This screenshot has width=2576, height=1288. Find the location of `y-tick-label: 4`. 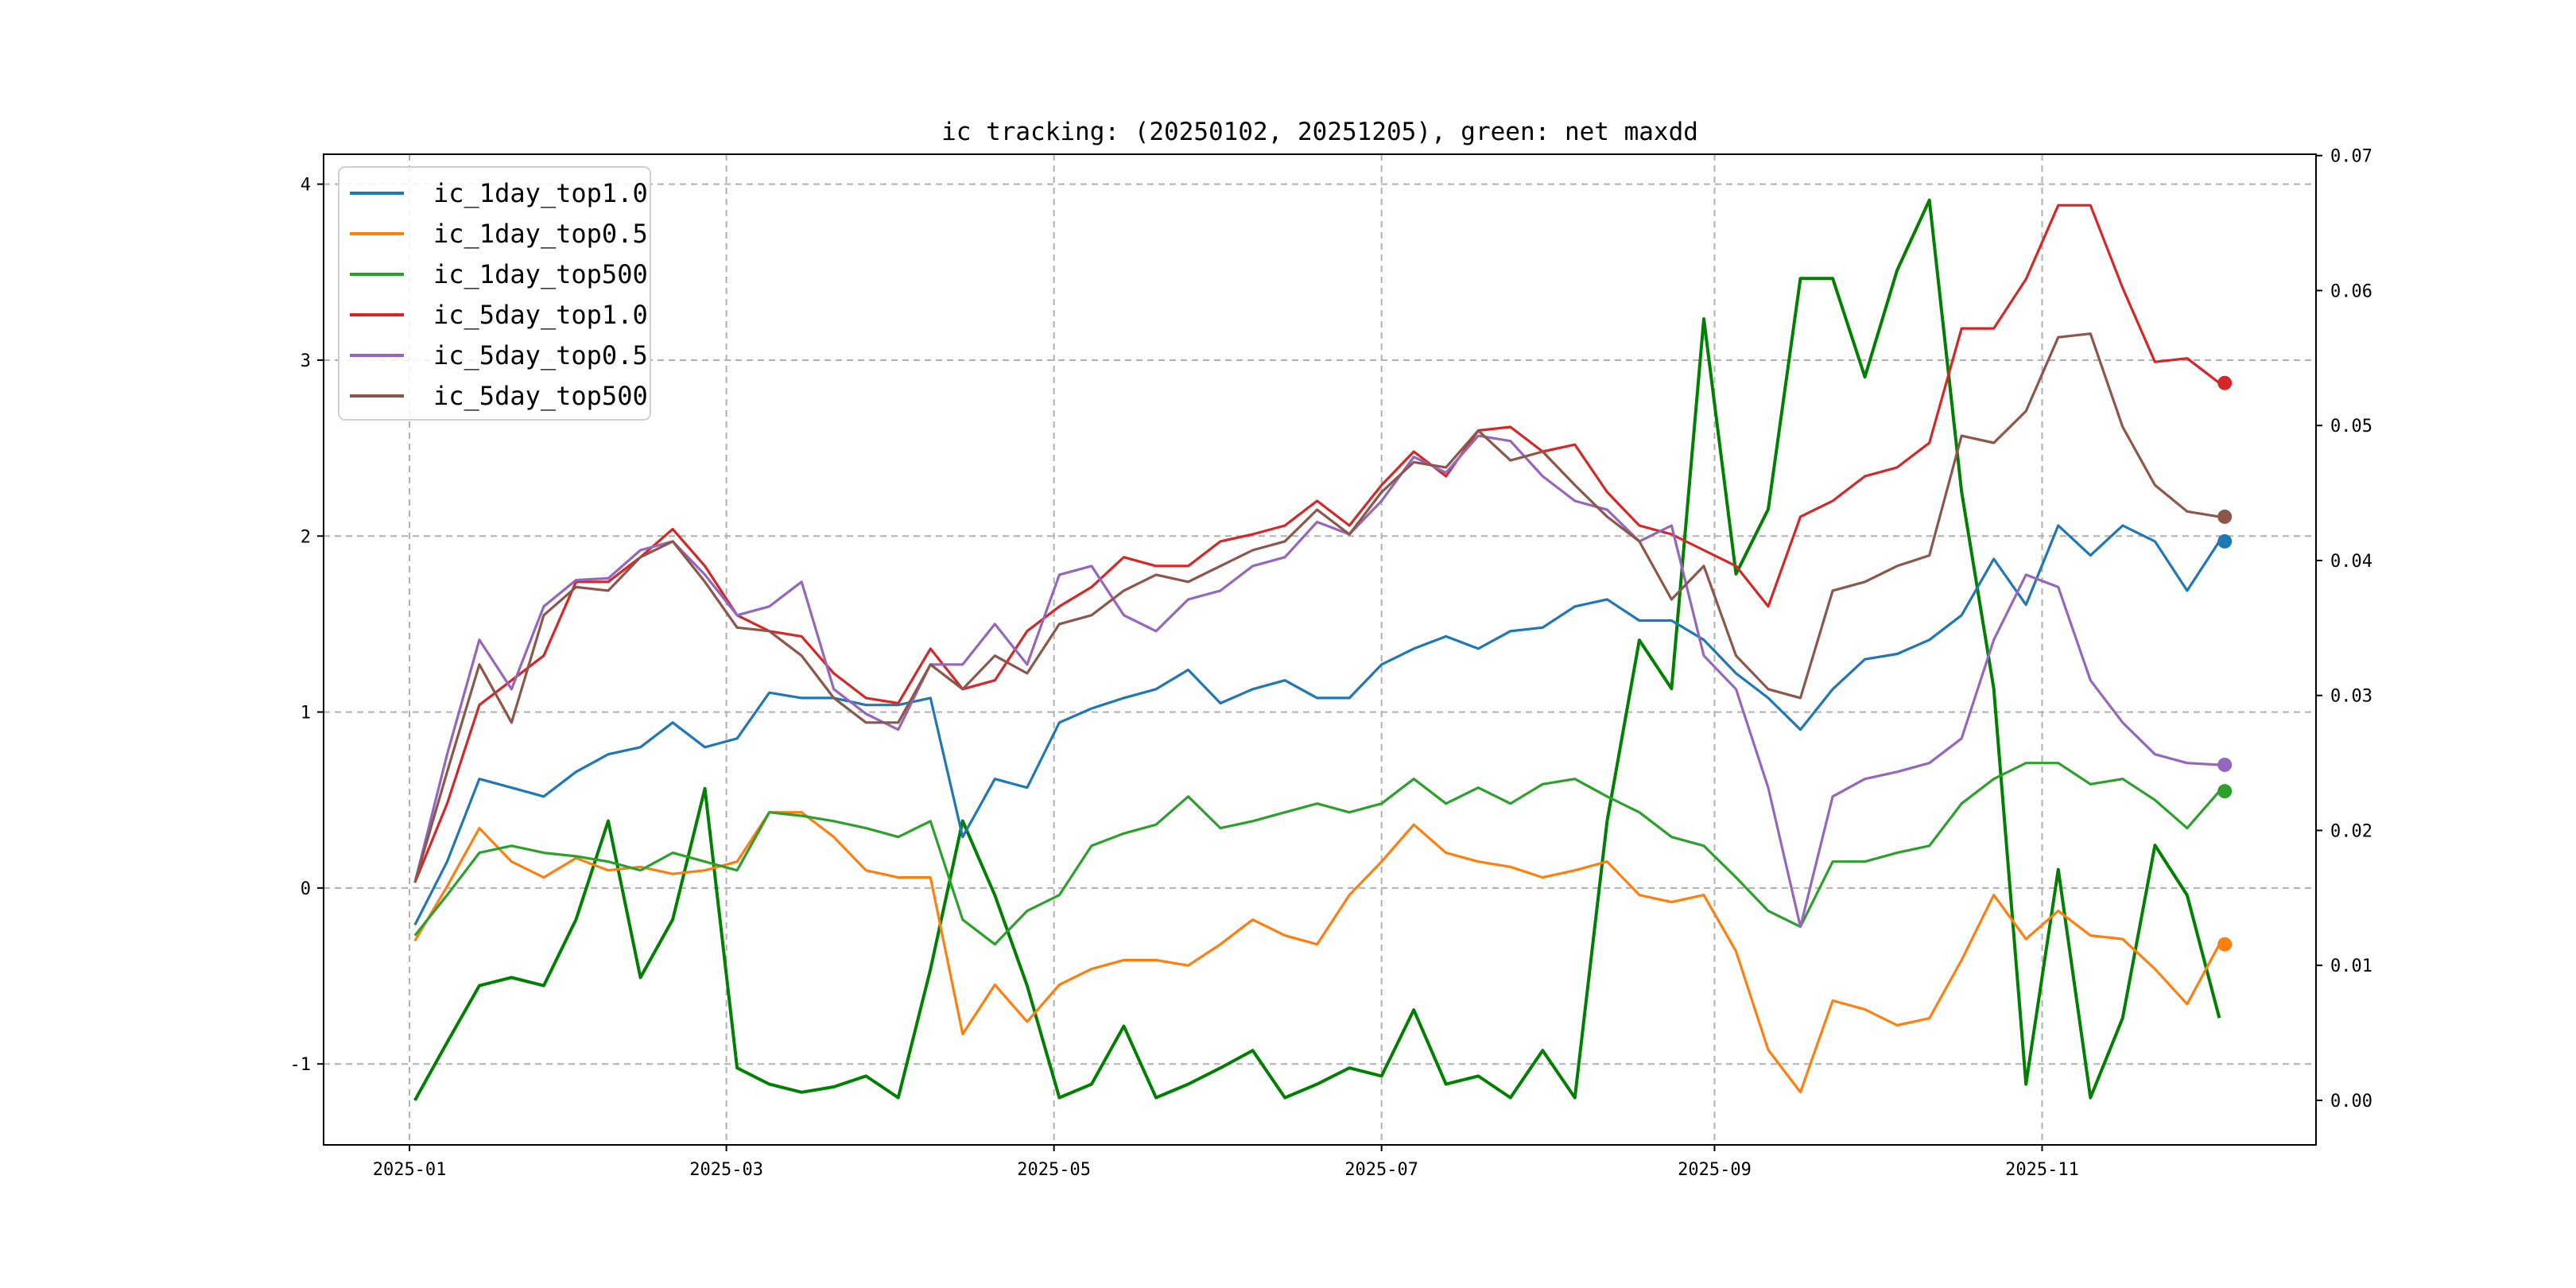

y-tick-label: 4 is located at coordinates (306, 186).